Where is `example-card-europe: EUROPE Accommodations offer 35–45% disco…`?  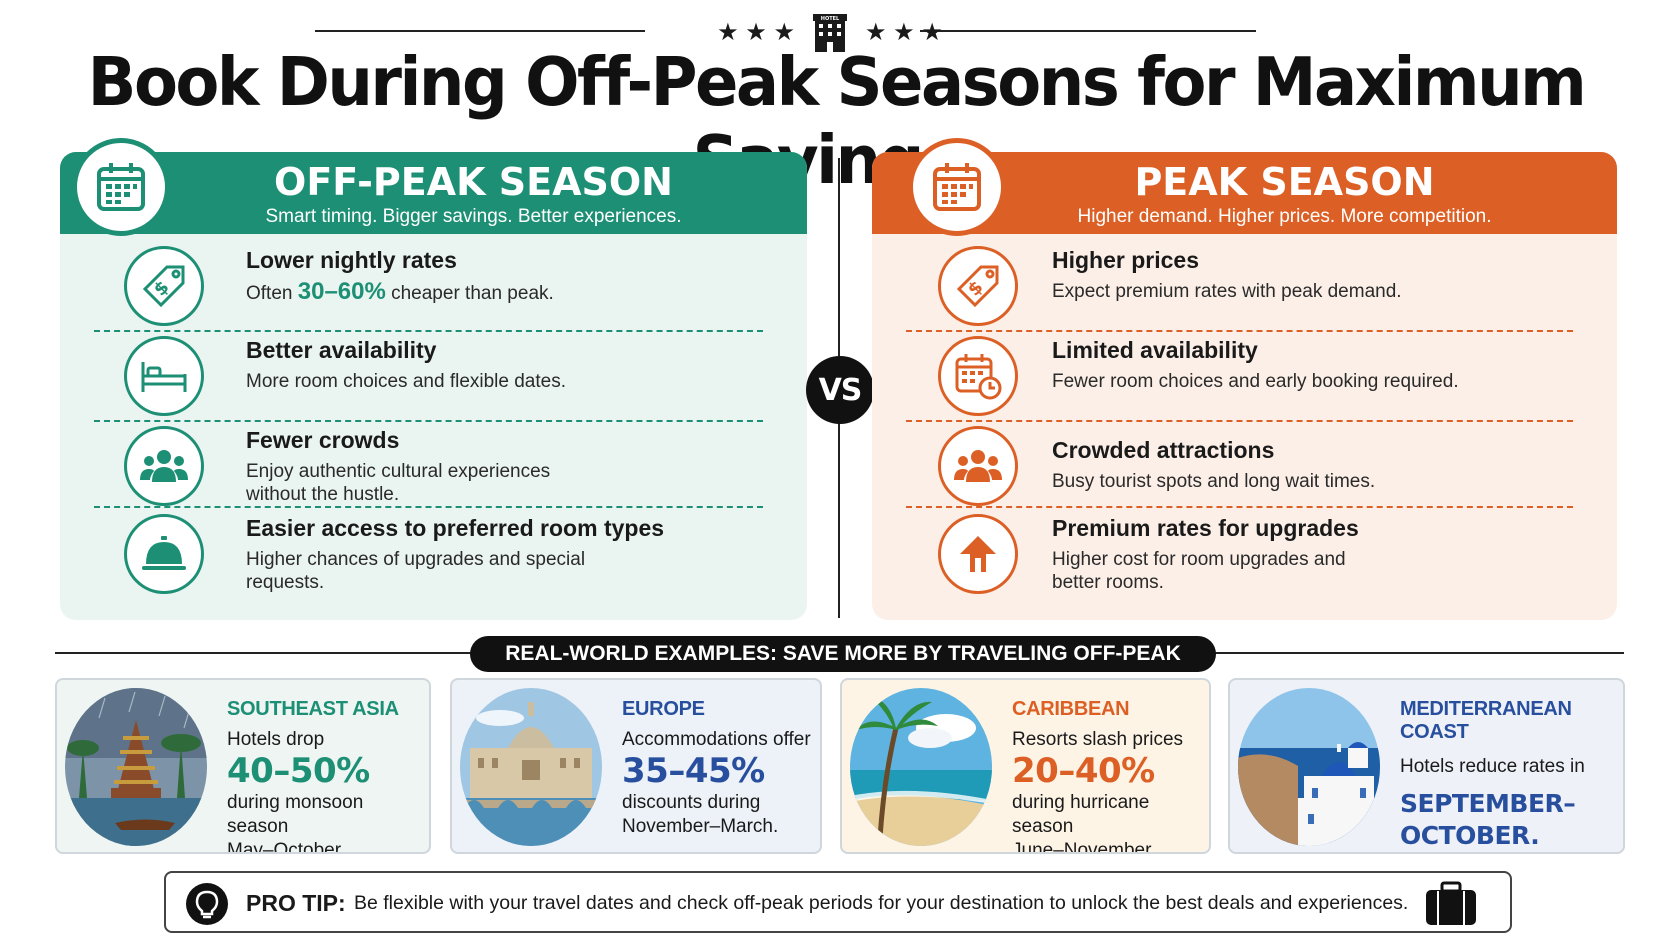 example-card-europe: EUROPE Accommodations offer 35–45% disco… is located at coordinates (636, 766).